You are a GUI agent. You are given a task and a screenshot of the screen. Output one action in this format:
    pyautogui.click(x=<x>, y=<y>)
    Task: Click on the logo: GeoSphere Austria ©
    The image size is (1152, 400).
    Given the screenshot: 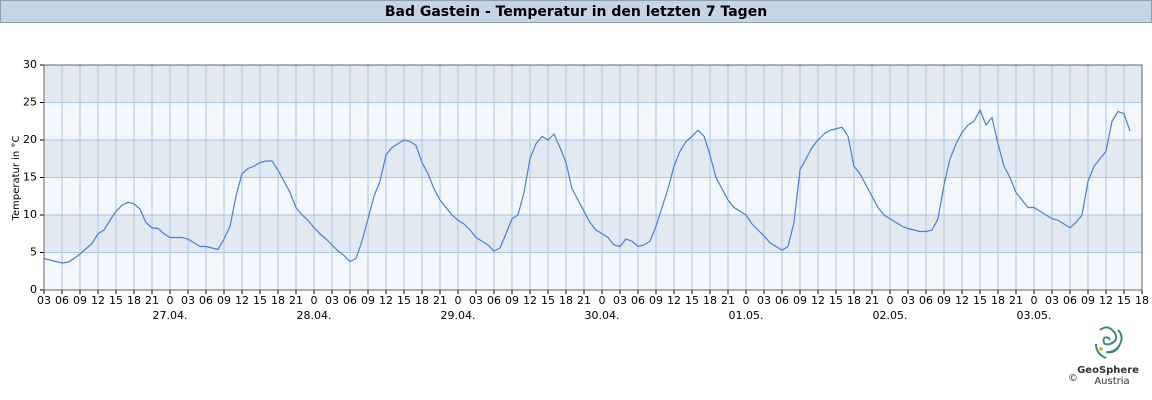 What is the action you would take?
    pyautogui.click(x=1103, y=356)
    